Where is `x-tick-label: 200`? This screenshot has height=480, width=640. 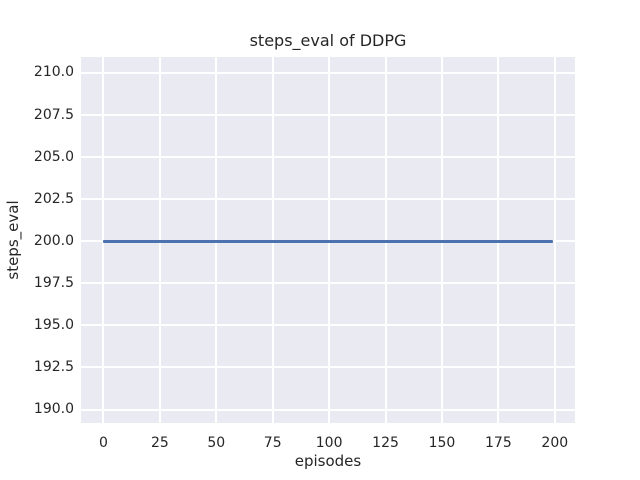
x-tick-label: 200 is located at coordinates (555, 443).